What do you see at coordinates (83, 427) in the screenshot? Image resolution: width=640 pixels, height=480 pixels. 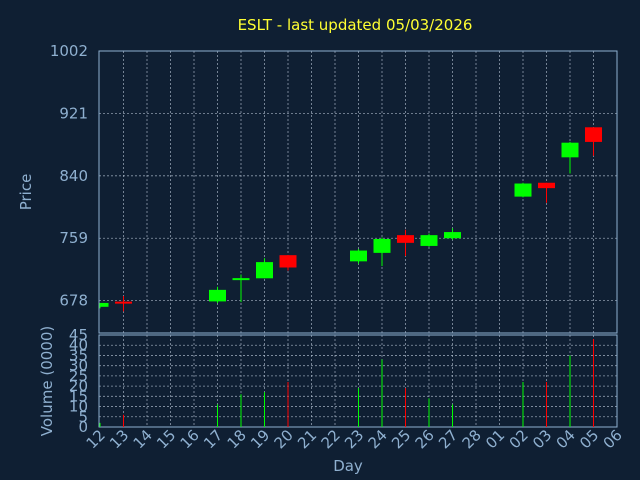 I see `volume-tick-label: 0` at bounding box center [83, 427].